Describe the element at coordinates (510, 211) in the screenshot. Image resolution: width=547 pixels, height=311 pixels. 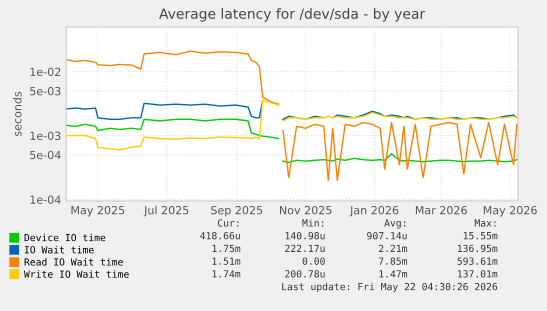
I see `x-tick-label: May 2026` at that location.